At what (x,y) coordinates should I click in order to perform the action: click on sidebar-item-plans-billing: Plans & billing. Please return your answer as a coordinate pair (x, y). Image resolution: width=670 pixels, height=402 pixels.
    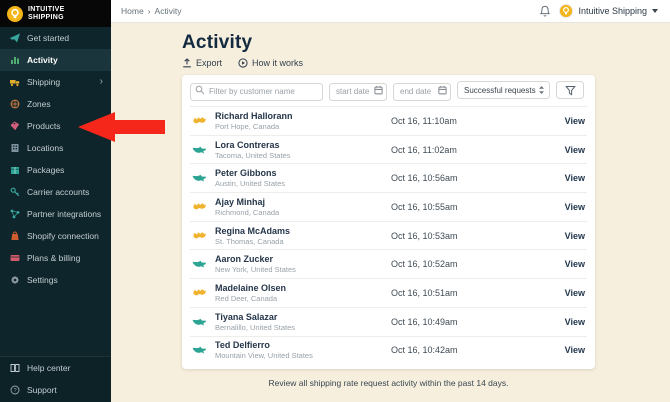
    Looking at the image, I should click on (55, 258).